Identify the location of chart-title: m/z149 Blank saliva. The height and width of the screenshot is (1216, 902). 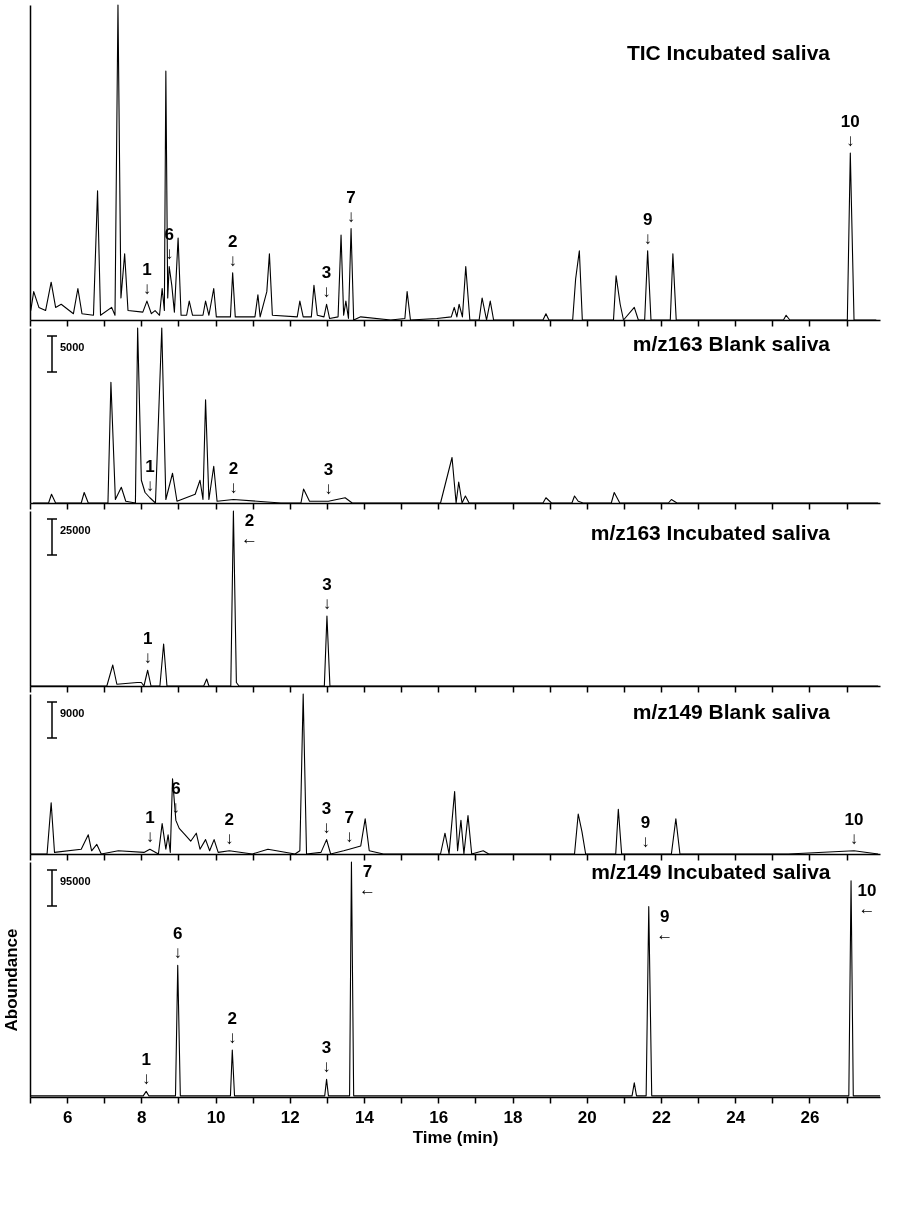
(731, 712).